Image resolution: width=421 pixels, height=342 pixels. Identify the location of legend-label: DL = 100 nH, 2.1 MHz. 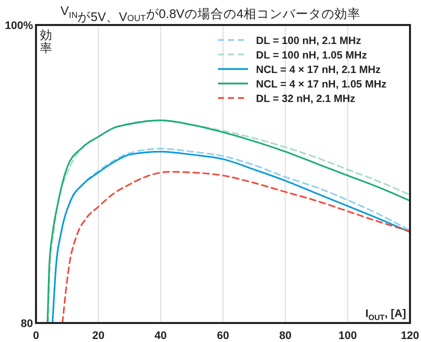
(309, 41).